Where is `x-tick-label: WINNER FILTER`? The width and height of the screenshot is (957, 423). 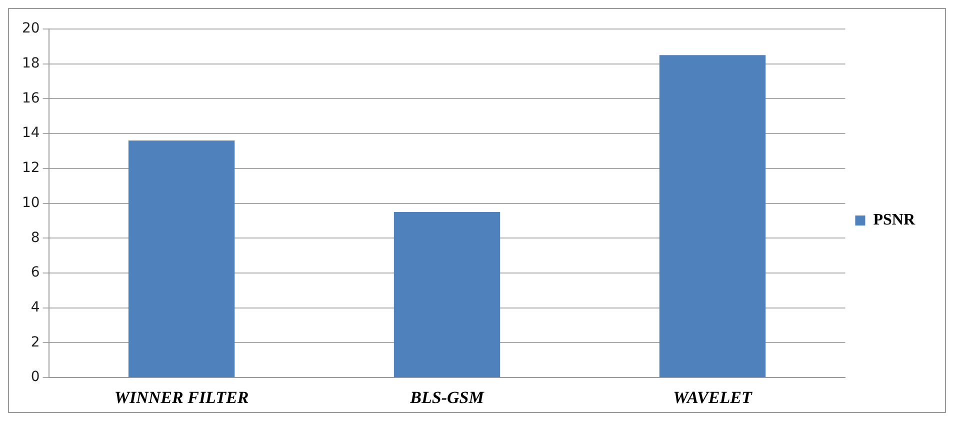
x-tick-label: WINNER FILTER is located at coordinates (181, 398).